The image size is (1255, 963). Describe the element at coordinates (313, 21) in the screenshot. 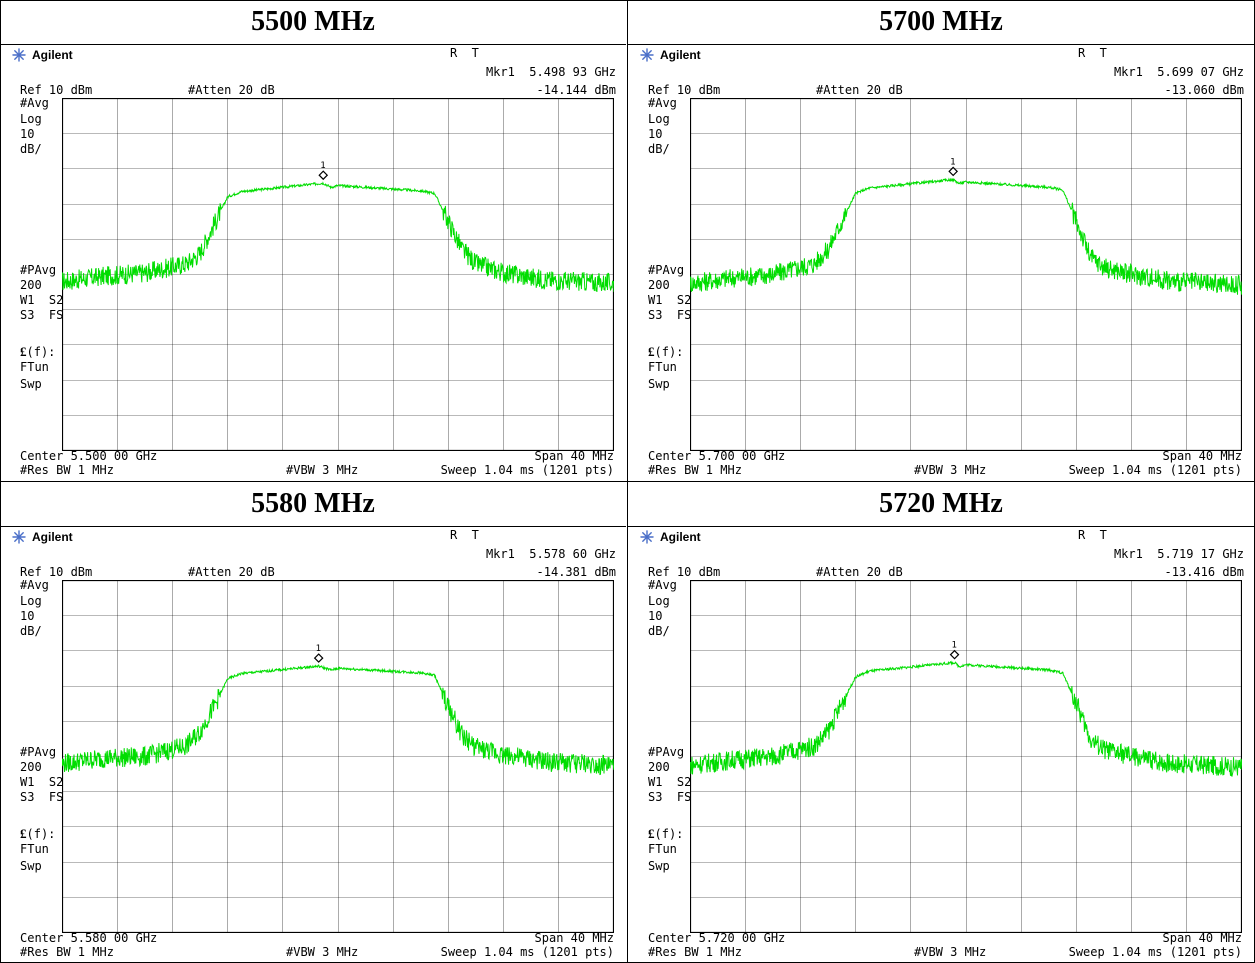

I see `panel-caption: 5500 MHz` at that location.